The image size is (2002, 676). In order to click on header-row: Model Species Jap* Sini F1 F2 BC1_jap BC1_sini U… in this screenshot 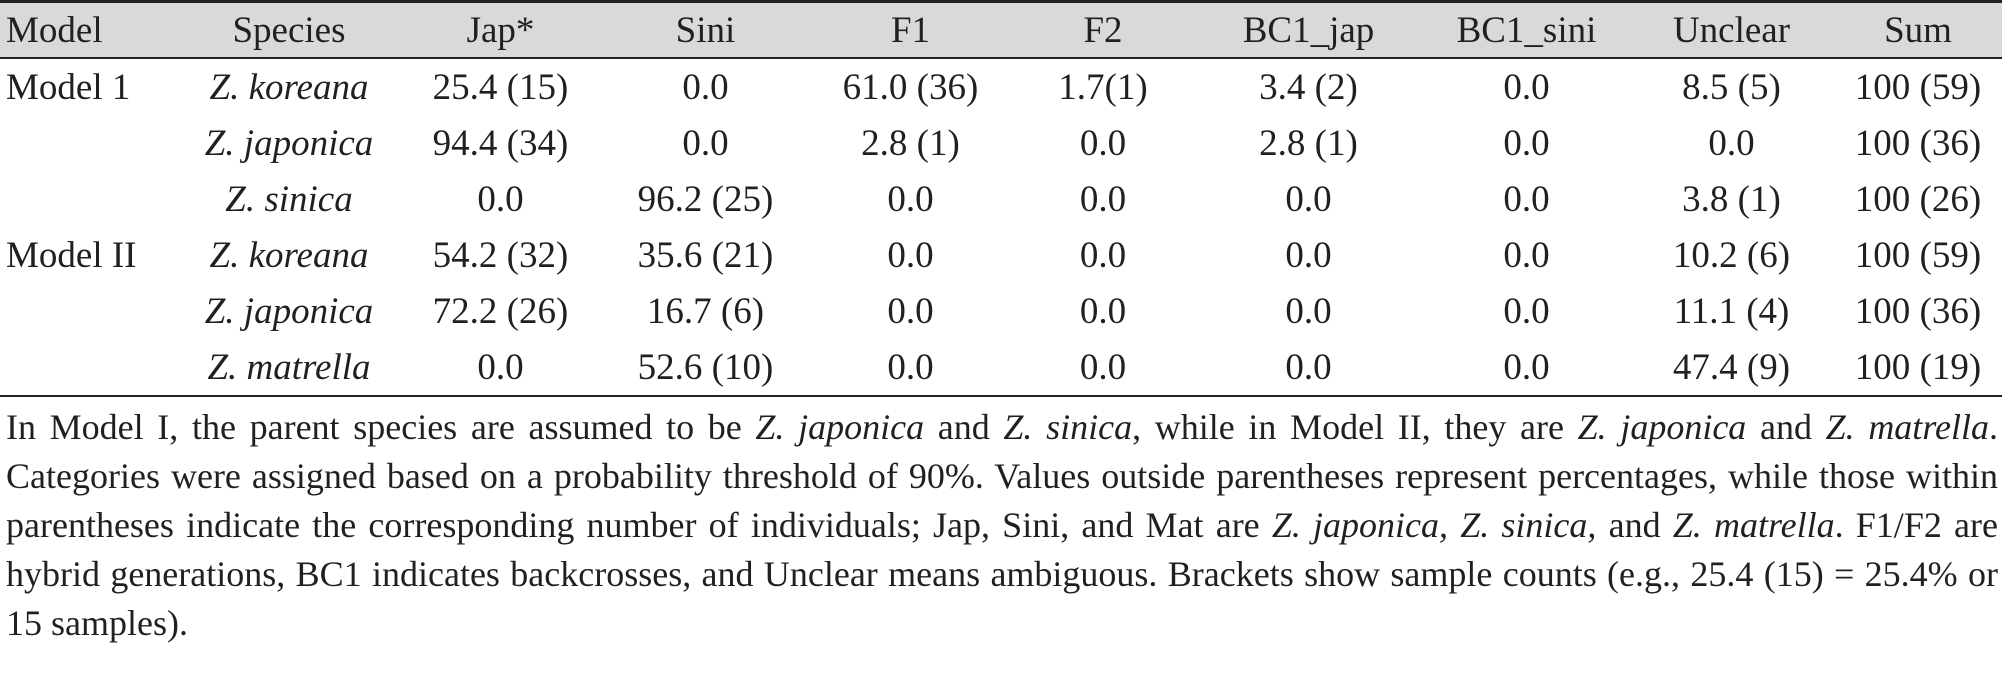, I will do `click(1001, 29)`.